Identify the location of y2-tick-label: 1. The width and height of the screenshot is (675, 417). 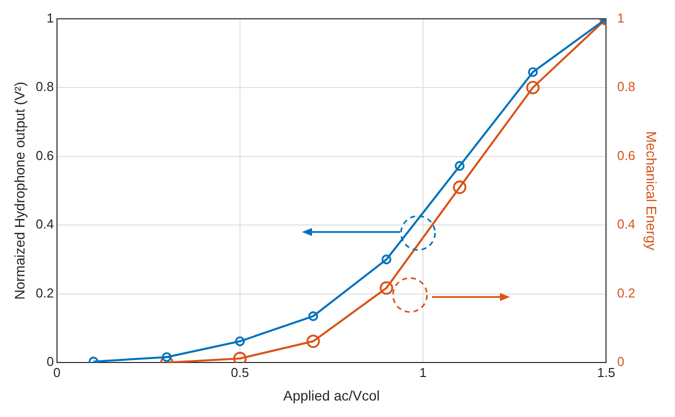
(620, 18).